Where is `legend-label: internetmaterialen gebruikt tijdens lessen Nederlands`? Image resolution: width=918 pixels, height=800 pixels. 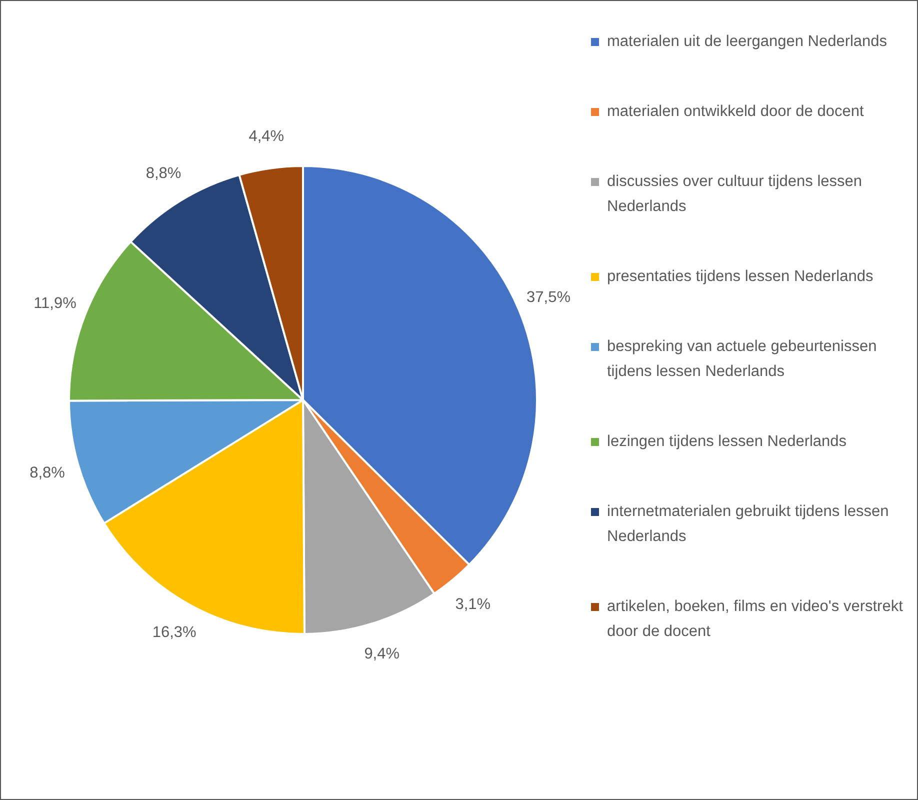
legend-label: internetmaterialen gebruikt tijdens lessen Nederlands is located at coordinates (748, 524).